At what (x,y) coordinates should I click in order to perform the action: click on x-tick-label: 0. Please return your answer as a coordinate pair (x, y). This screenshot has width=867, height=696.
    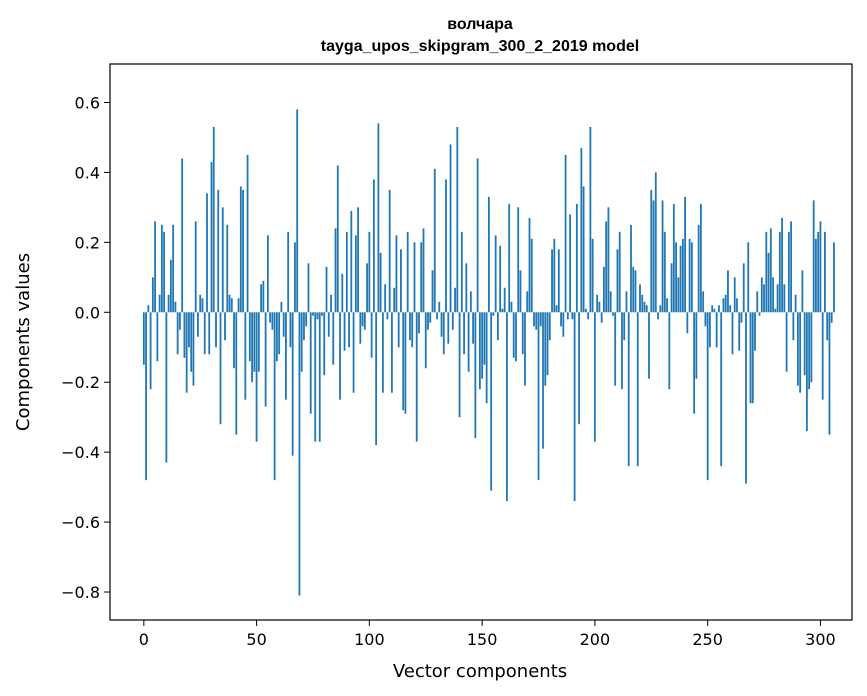
    Looking at the image, I should click on (144, 639).